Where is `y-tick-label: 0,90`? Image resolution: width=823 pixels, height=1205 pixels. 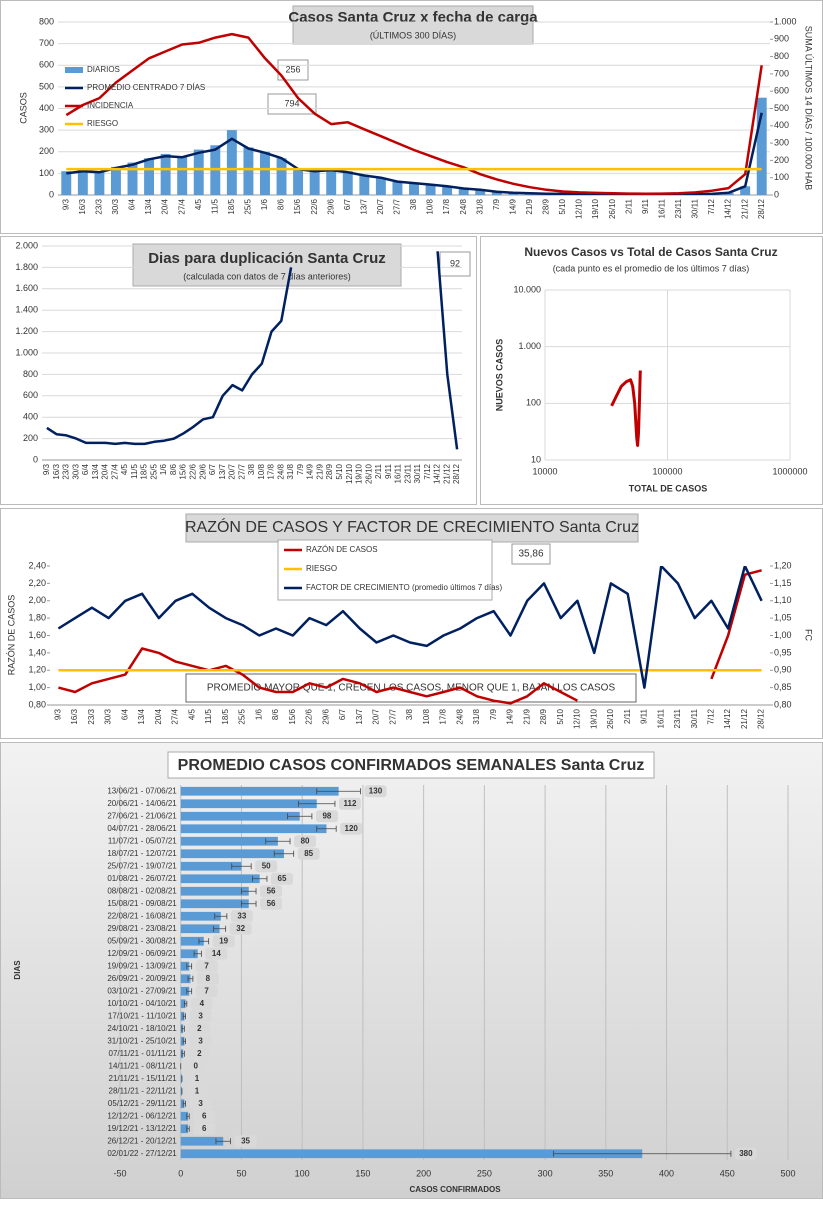
y-tick-label: 0,90 is located at coordinates (783, 670).